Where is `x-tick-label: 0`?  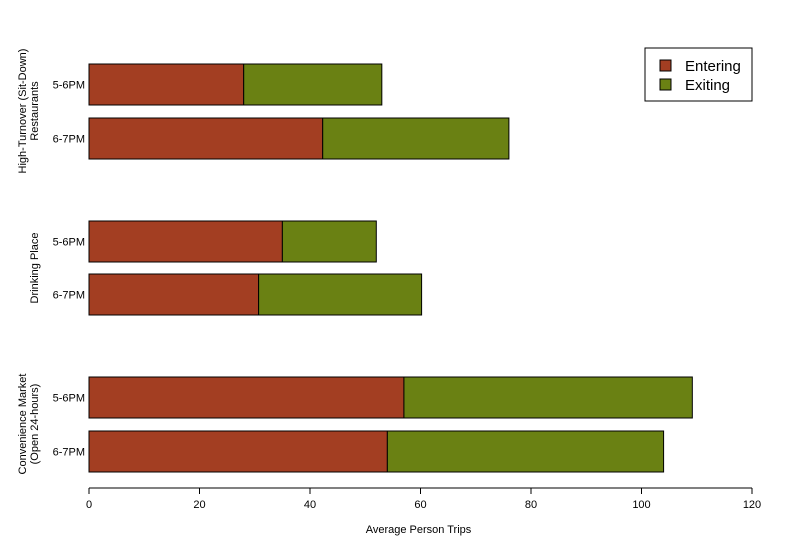
x-tick-label: 0 is located at coordinates (89, 505).